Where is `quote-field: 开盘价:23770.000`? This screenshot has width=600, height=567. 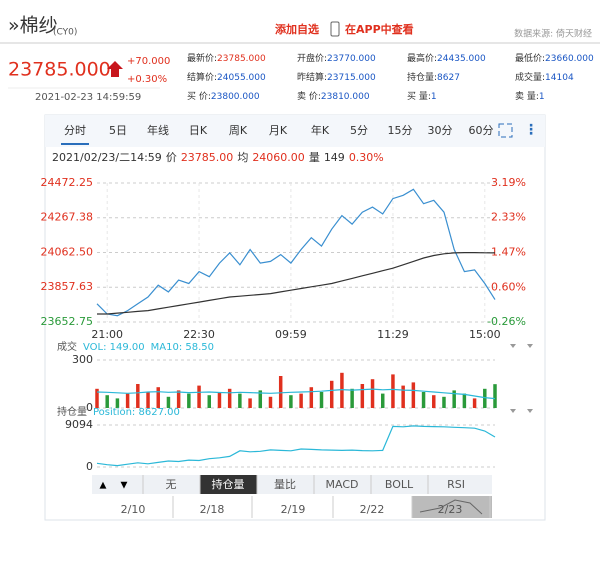
quote-field: 开盘价:23770.000 is located at coordinates (336, 58).